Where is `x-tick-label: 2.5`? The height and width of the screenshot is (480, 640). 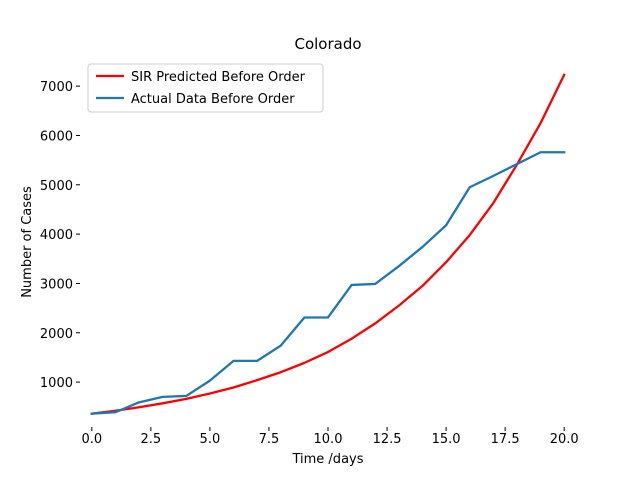
x-tick-label: 2.5 is located at coordinates (151, 439).